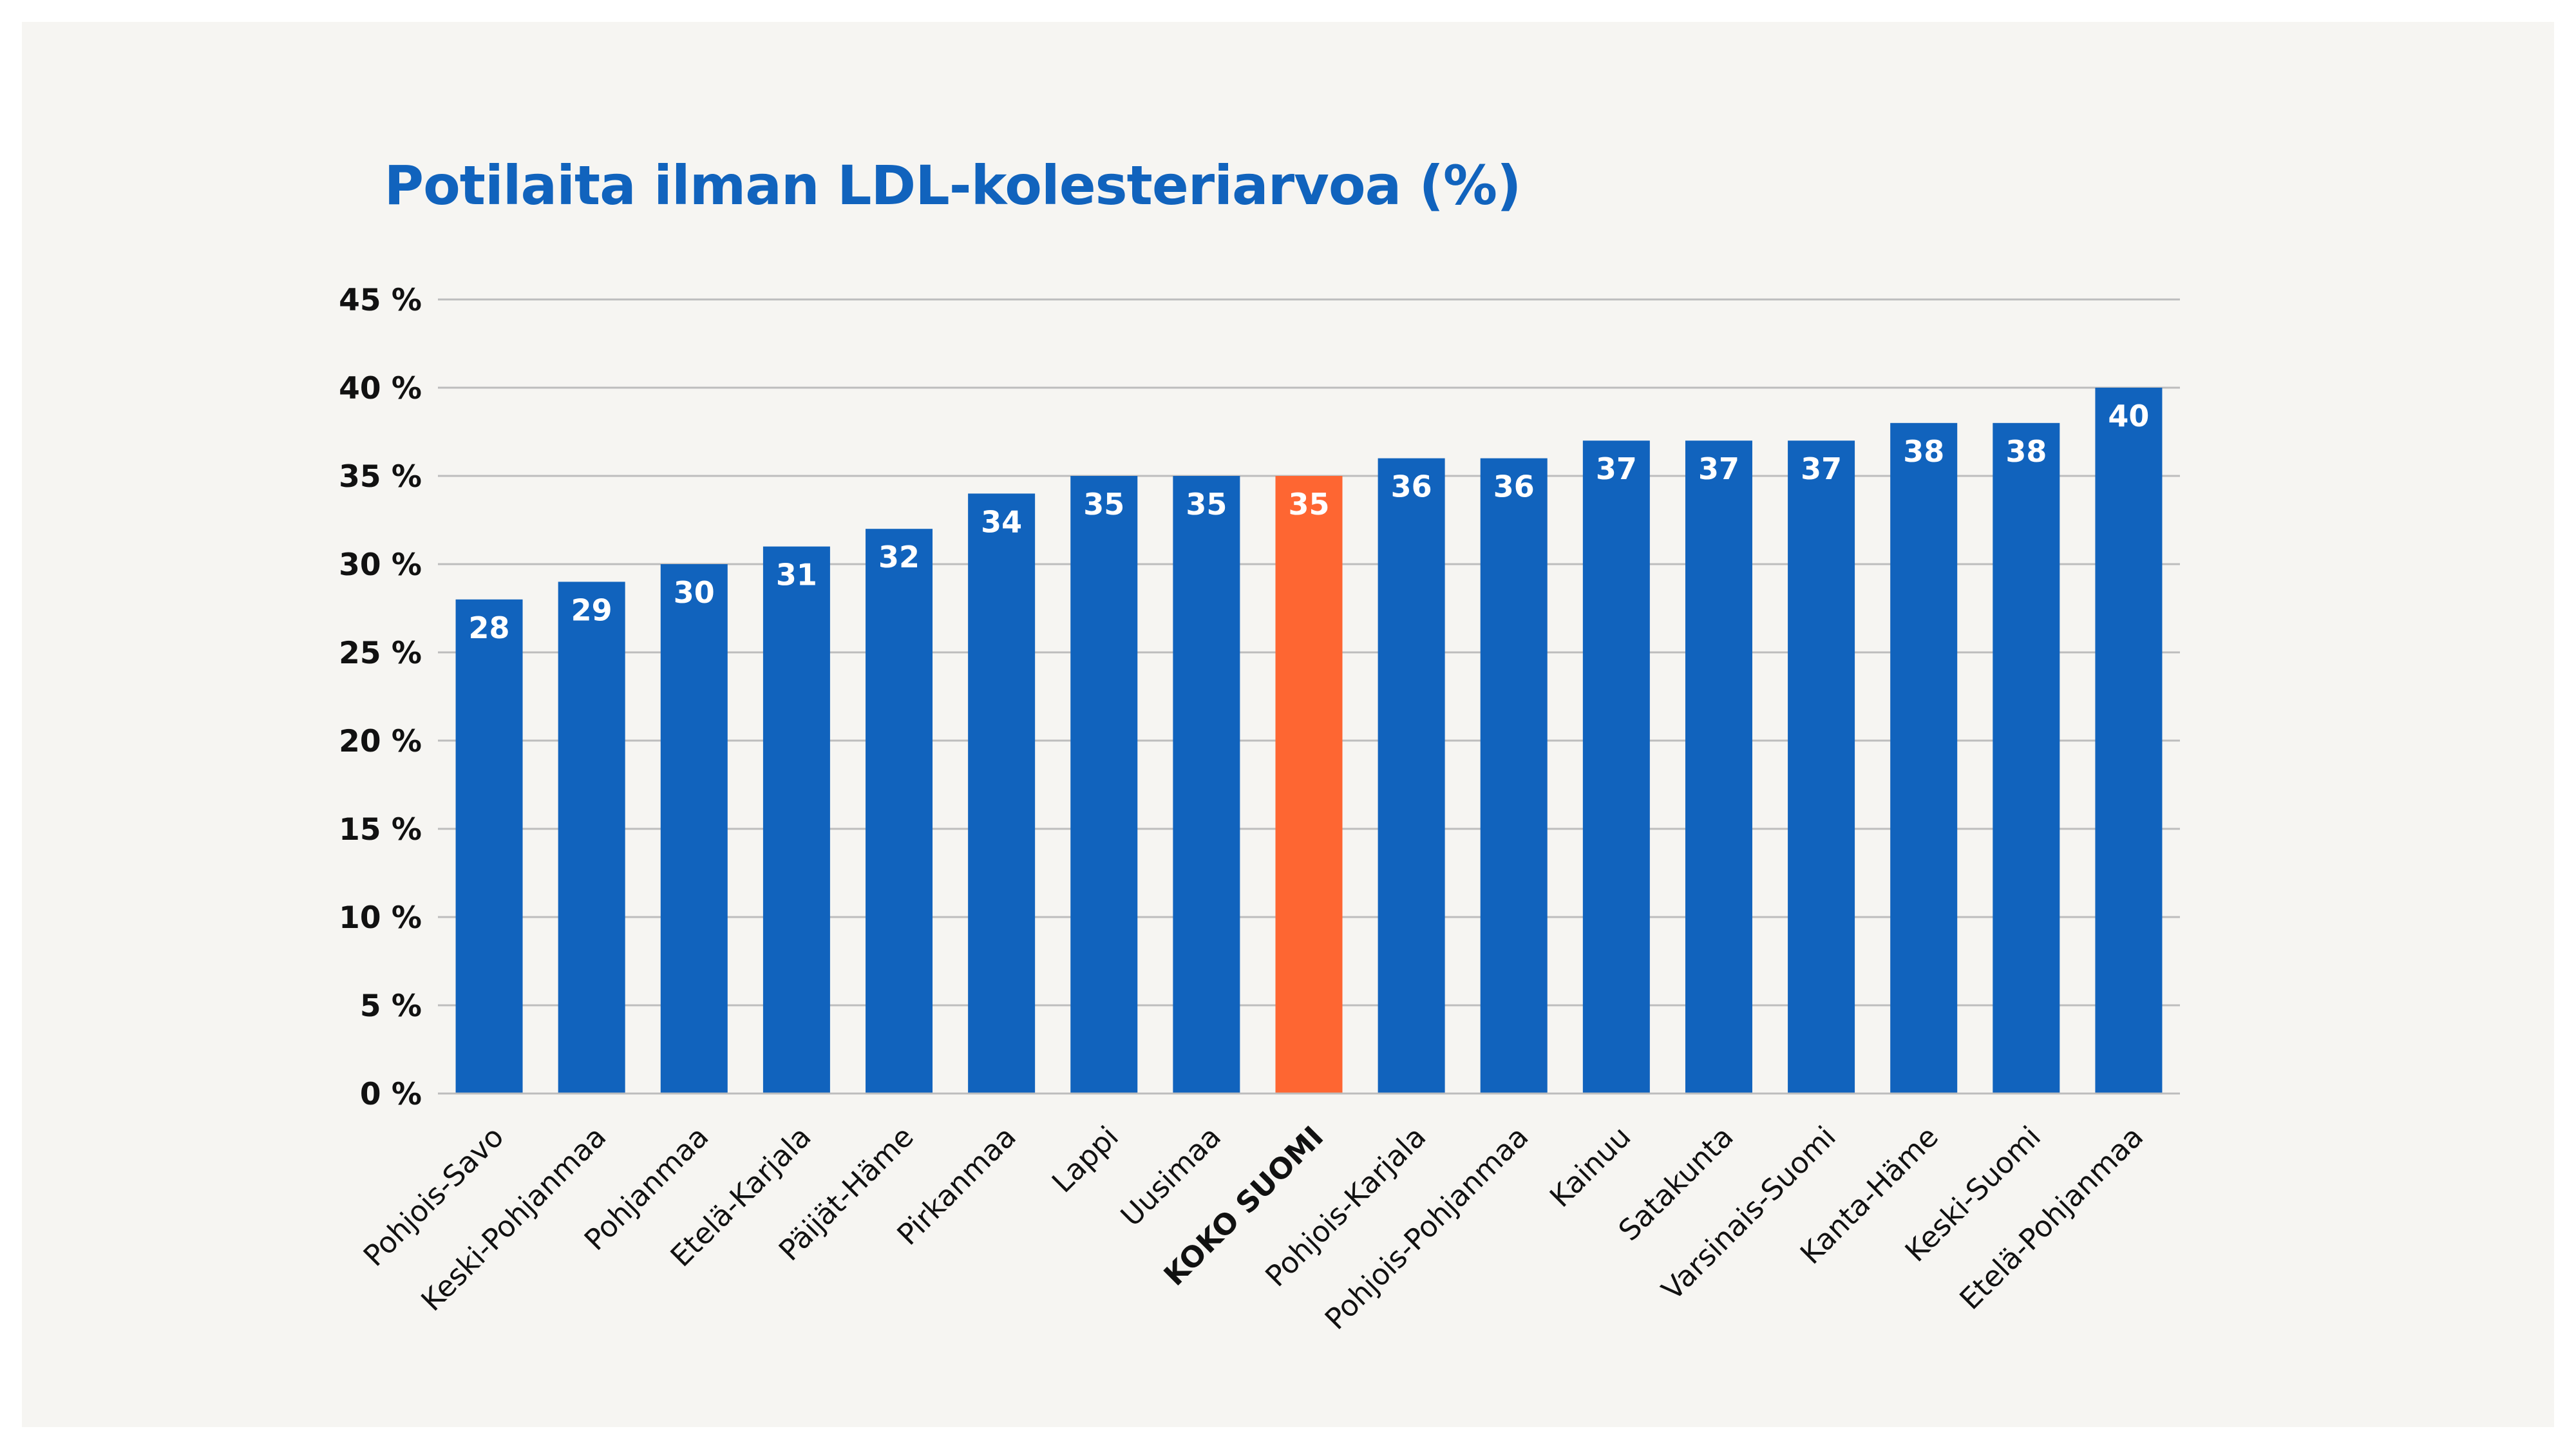  What do you see at coordinates (1002, 522) in the screenshot?
I see `bar-value-label: 34` at bounding box center [1002, 522].